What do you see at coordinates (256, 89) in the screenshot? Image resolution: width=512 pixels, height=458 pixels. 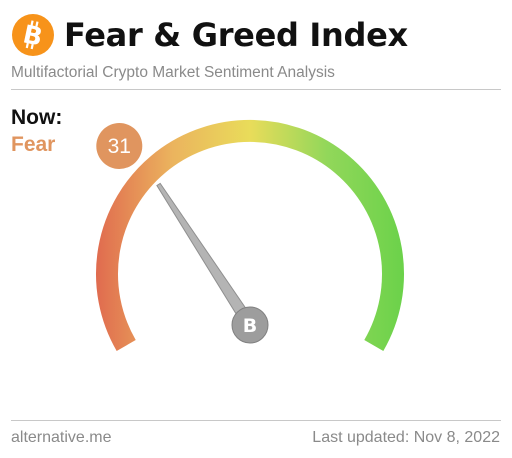 I see `header-divider` at bounding box center [256, 89].